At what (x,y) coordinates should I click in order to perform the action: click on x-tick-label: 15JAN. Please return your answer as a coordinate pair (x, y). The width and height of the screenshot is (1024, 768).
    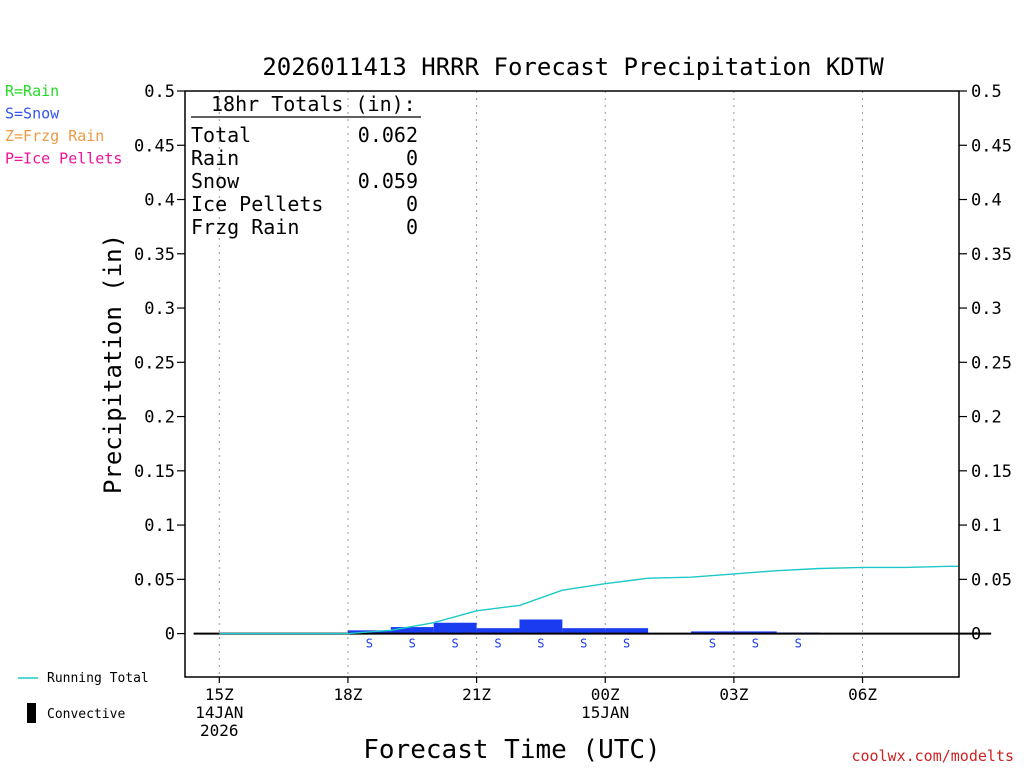
    Looking at the image, I should click on (605, 712).